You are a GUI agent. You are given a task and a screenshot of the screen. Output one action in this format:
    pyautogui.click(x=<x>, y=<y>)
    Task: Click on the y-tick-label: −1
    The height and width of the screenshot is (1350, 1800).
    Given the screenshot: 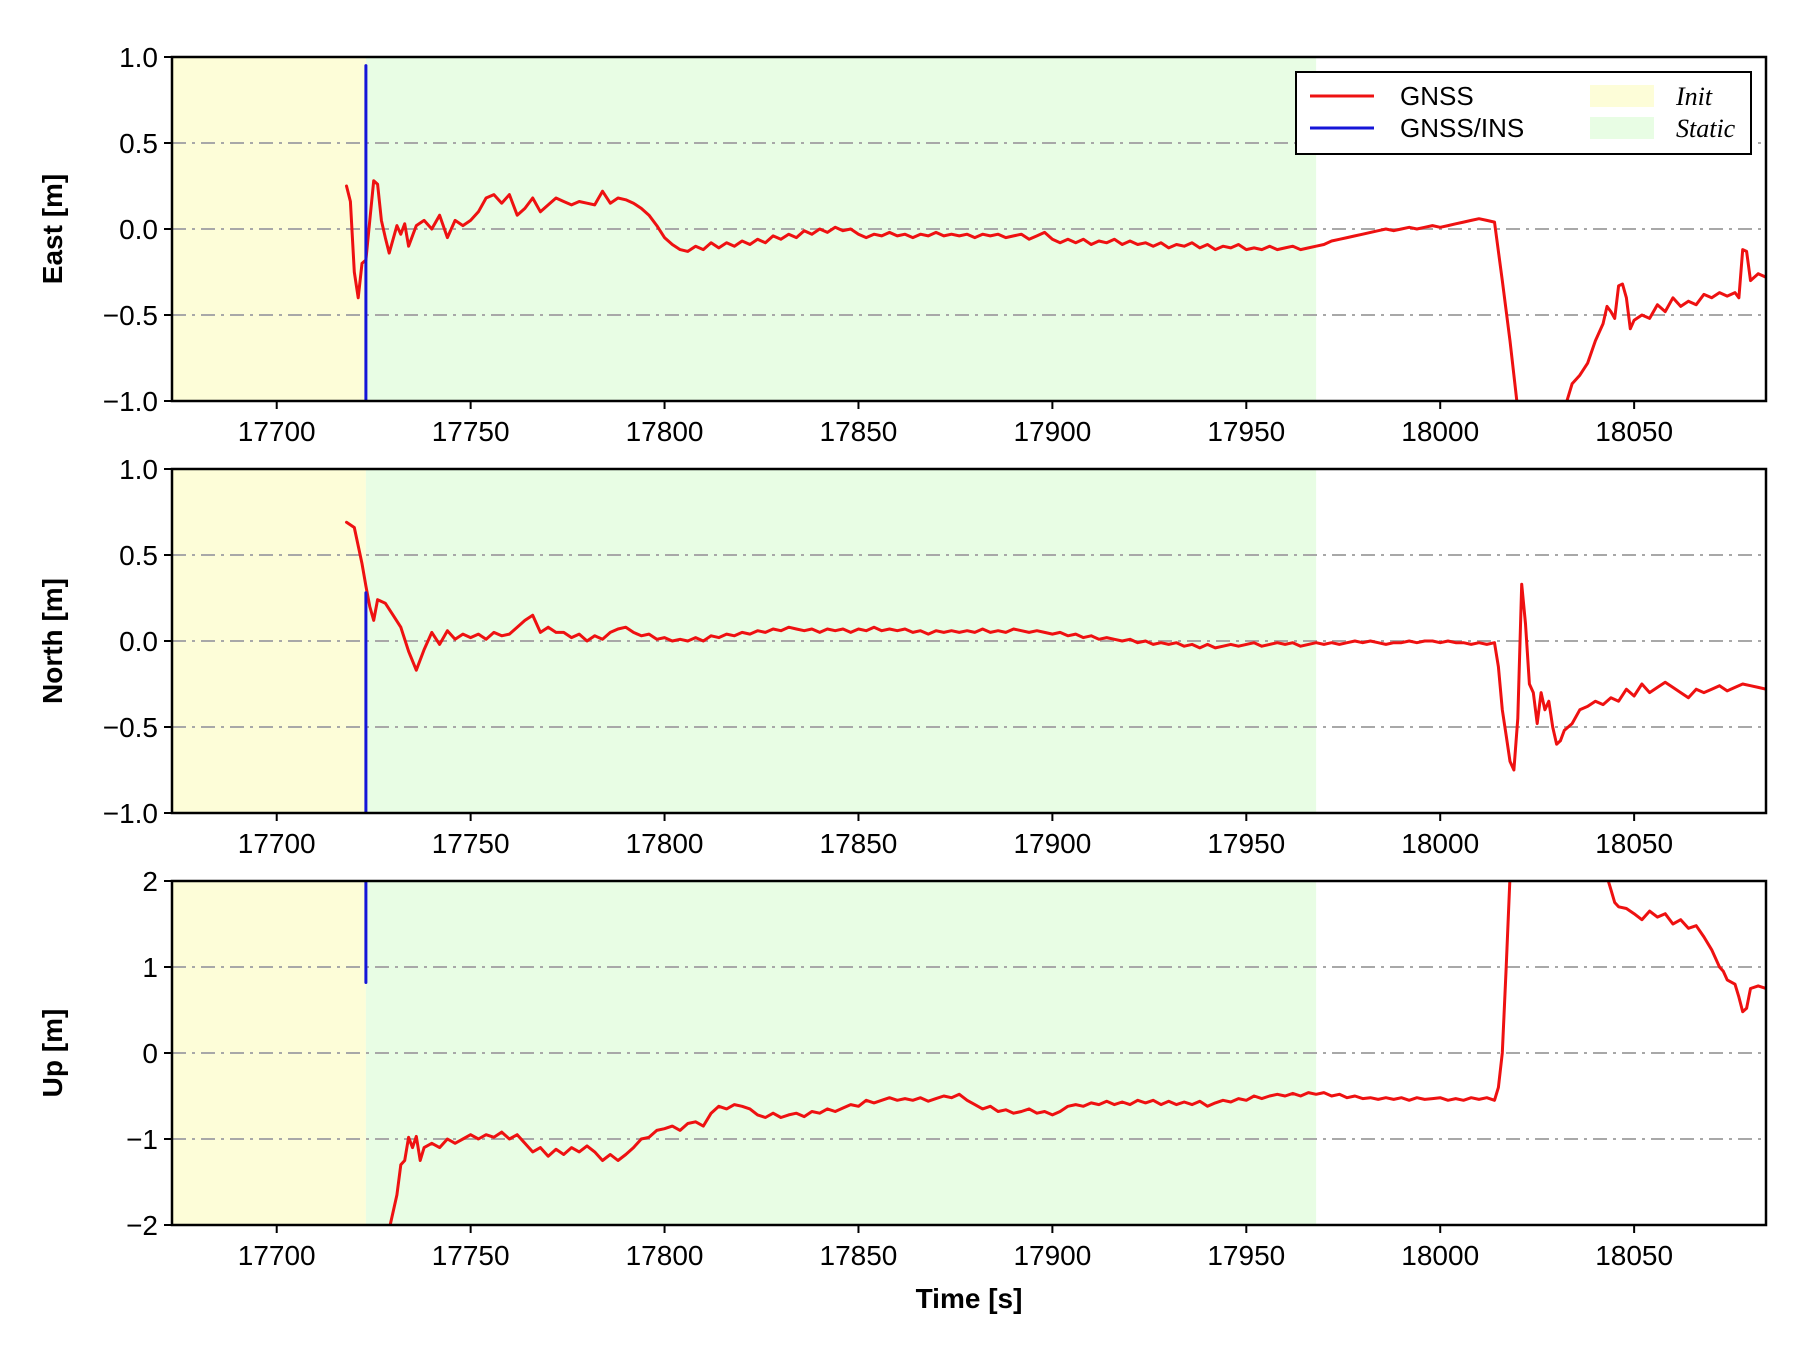 What is the action you would take?
    pyautogui.click(x=142, y=1139)
    